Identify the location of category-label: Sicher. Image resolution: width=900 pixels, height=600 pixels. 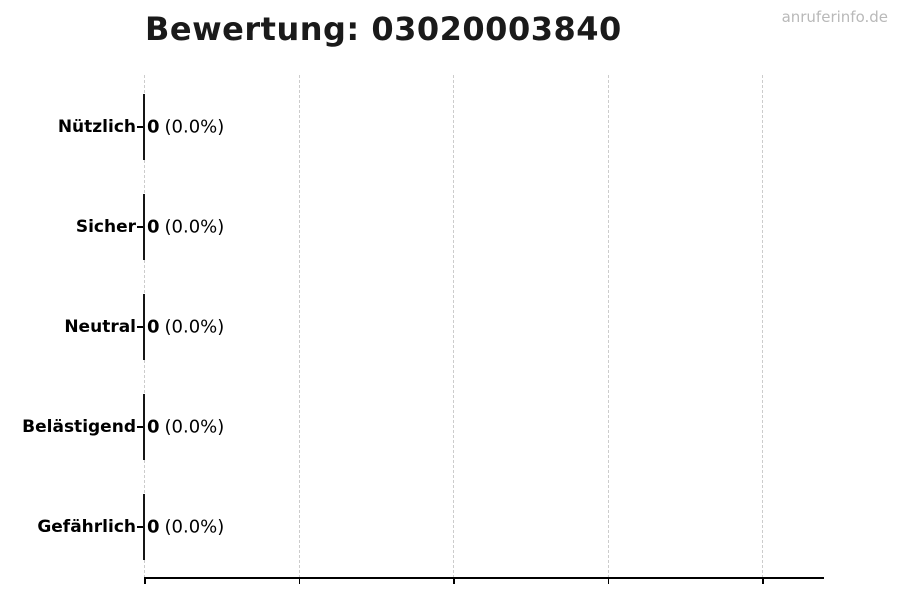
(105, 227).